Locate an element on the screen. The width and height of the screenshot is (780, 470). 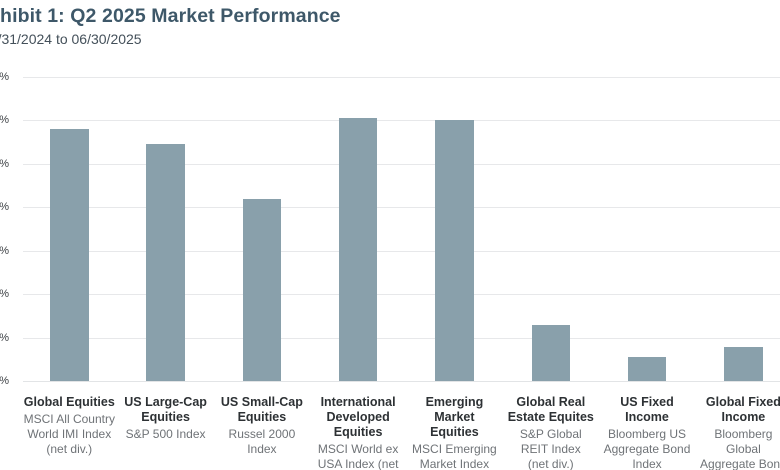
category-name: Global Real Estate Equites is located at coordinates (550, 409).